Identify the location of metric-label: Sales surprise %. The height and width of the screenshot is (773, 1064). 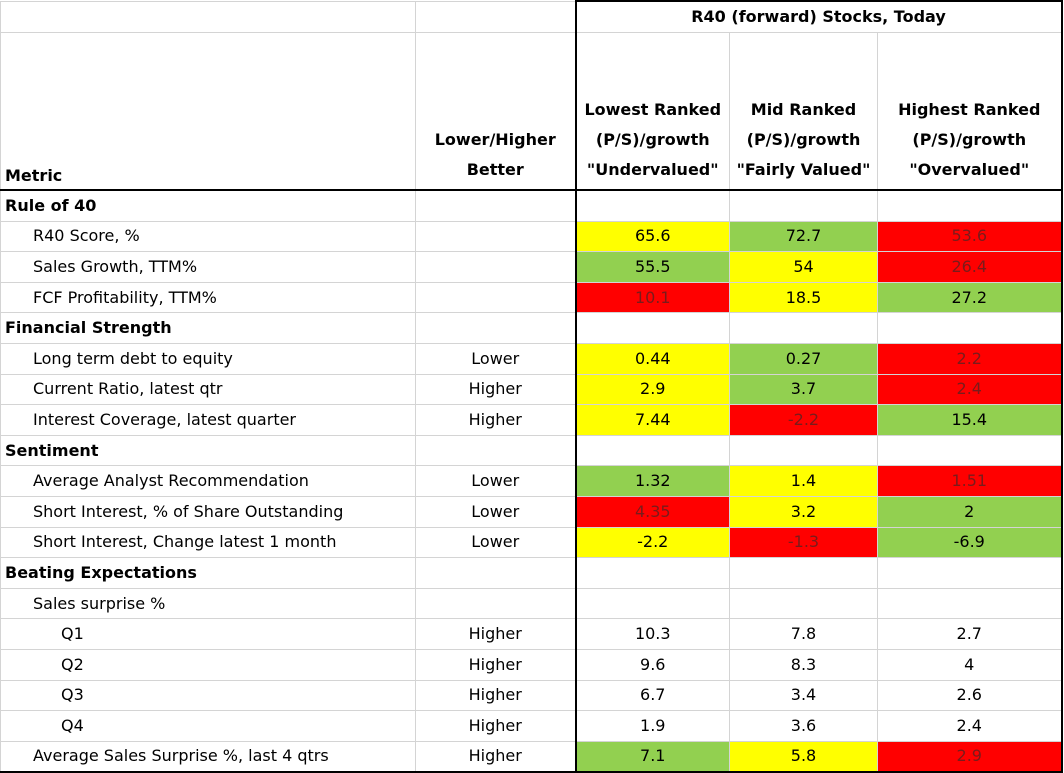
(208, 603).